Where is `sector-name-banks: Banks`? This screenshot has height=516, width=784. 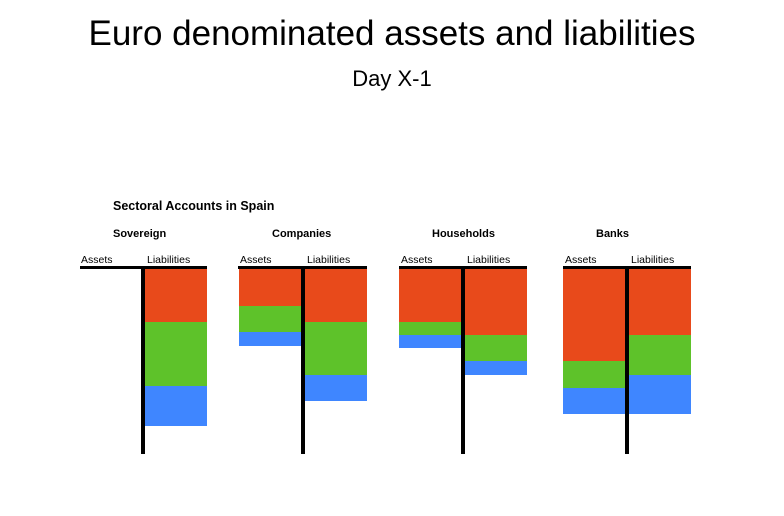
sector-name-banks: Banks is located at coordinates (613, 234).